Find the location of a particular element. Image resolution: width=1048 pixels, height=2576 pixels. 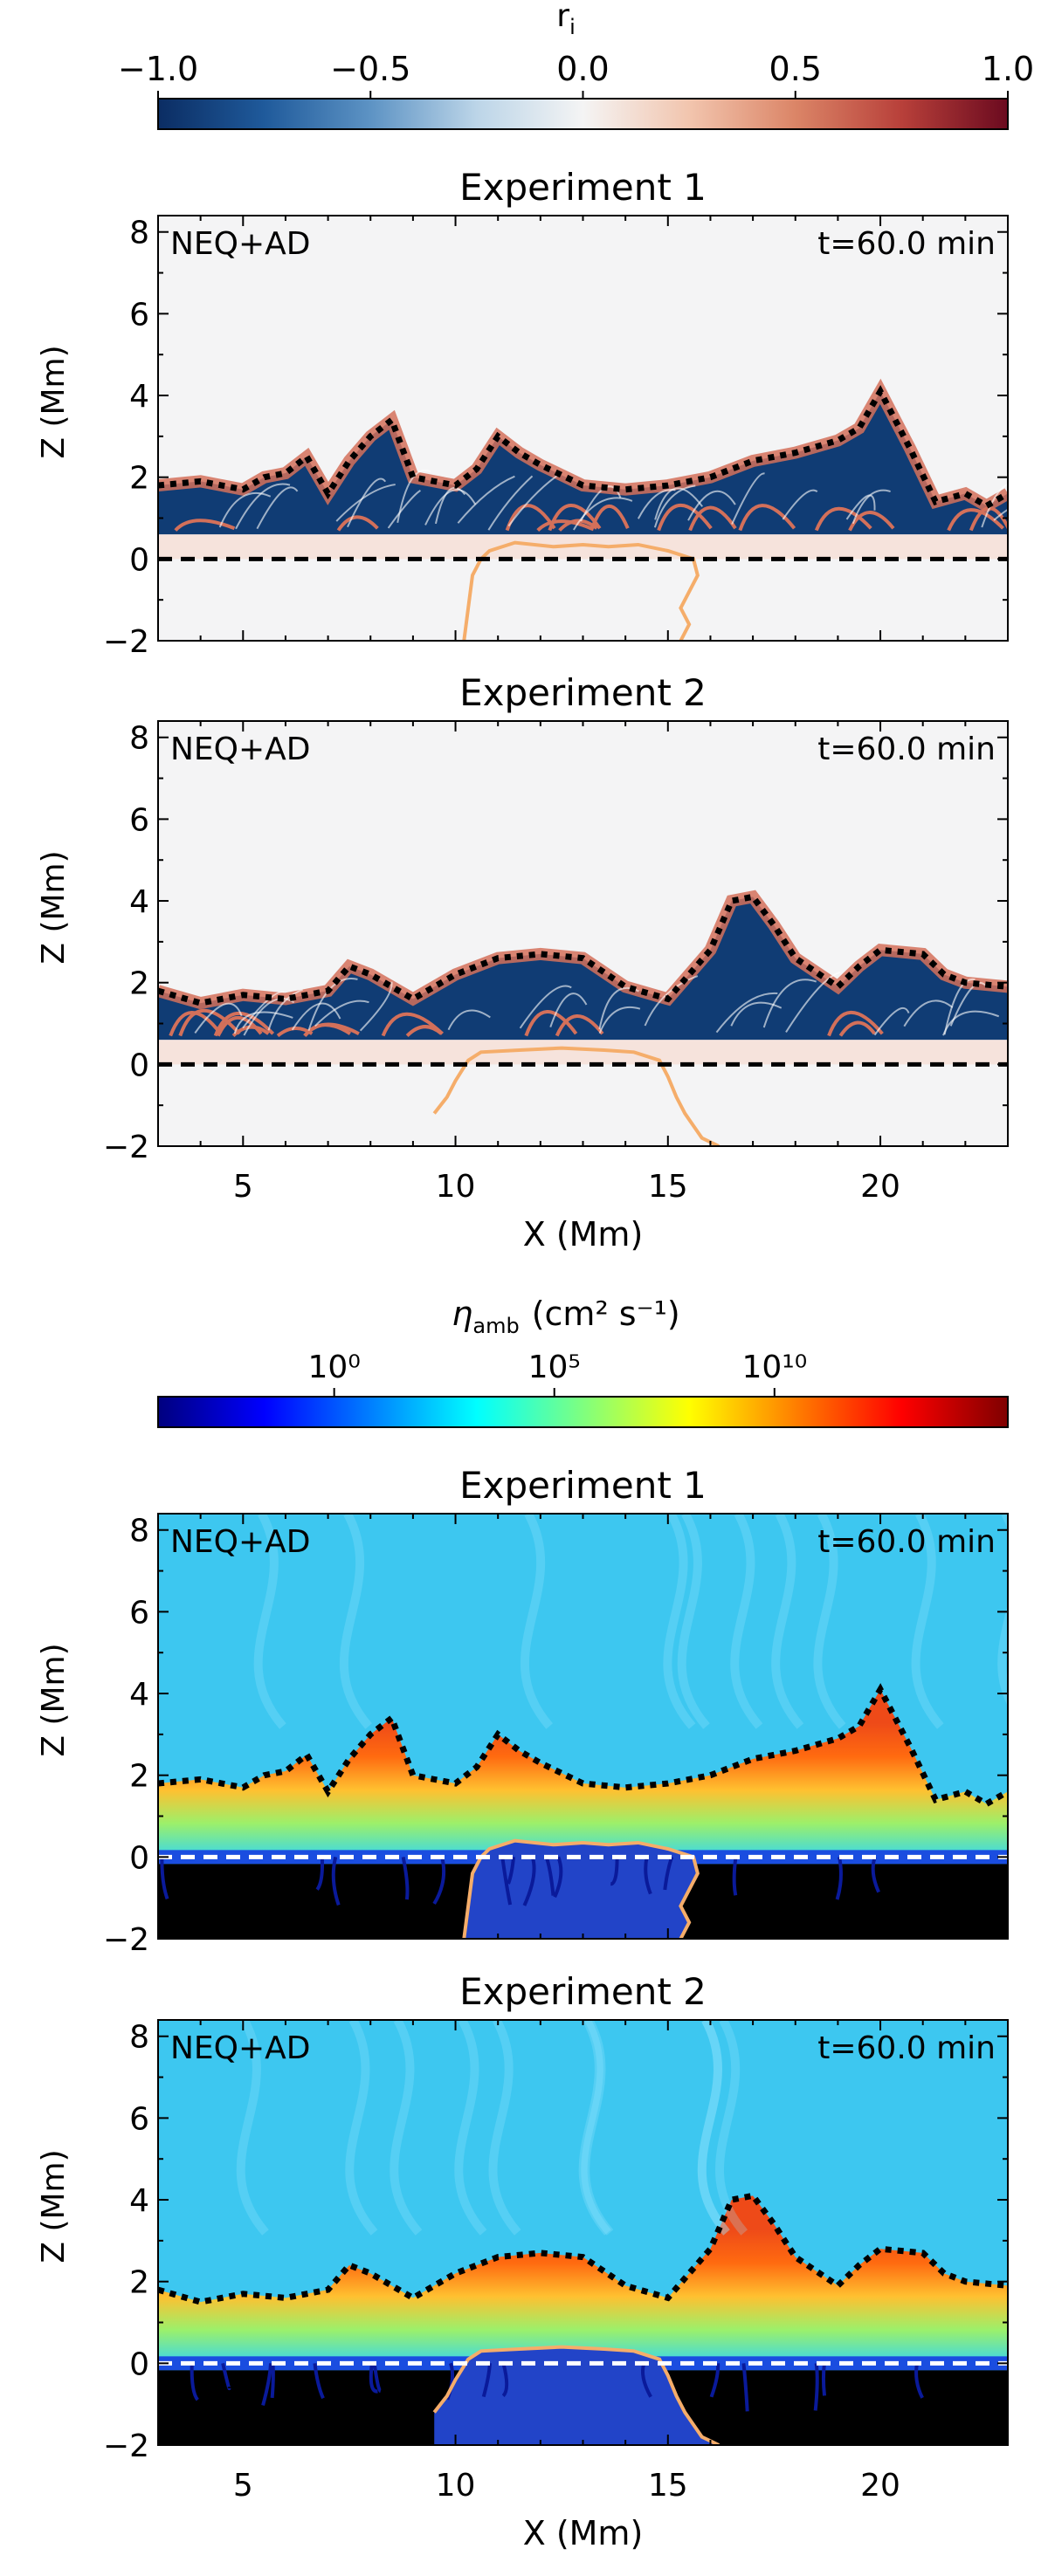

eta-emergence-region is located at coordinates (581, 1889).